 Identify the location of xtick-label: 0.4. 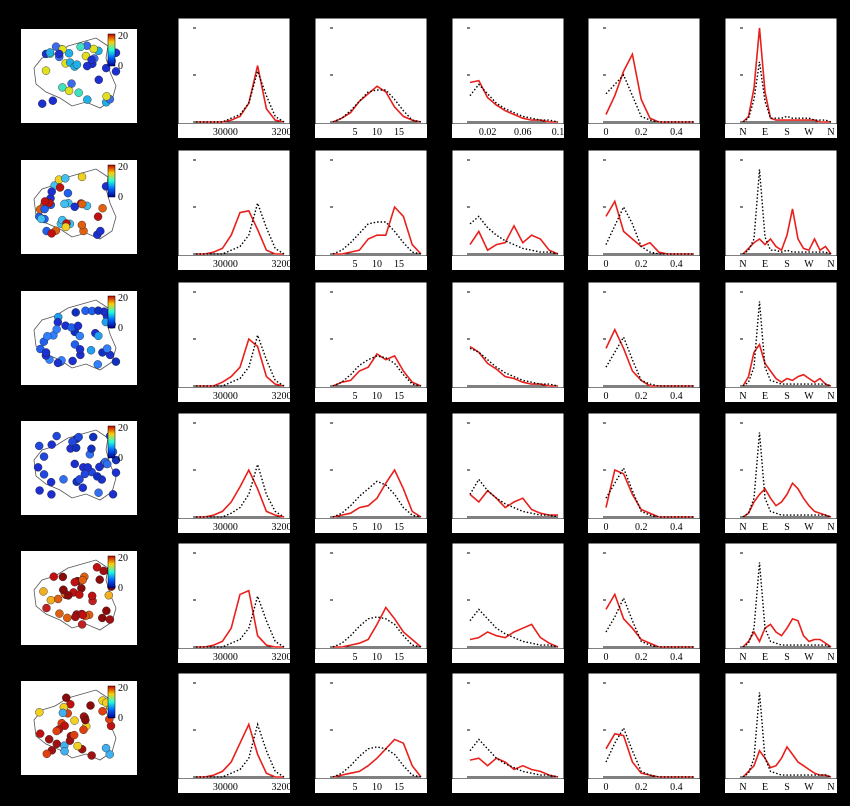
(676, 396).